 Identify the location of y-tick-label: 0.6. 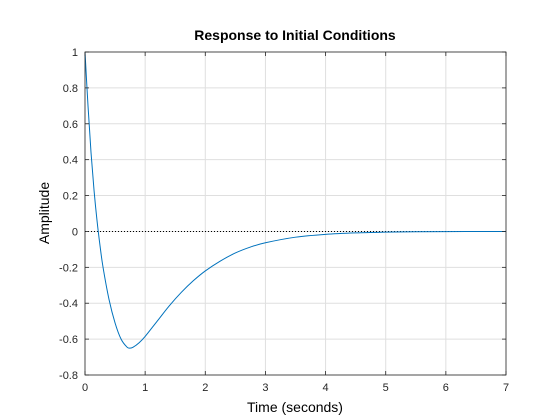
(70, 125).